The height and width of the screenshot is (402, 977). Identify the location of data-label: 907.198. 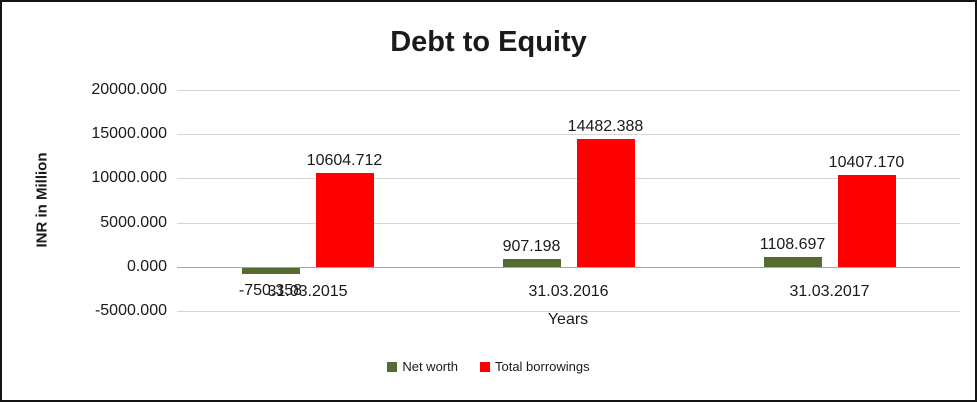
(531, 246).